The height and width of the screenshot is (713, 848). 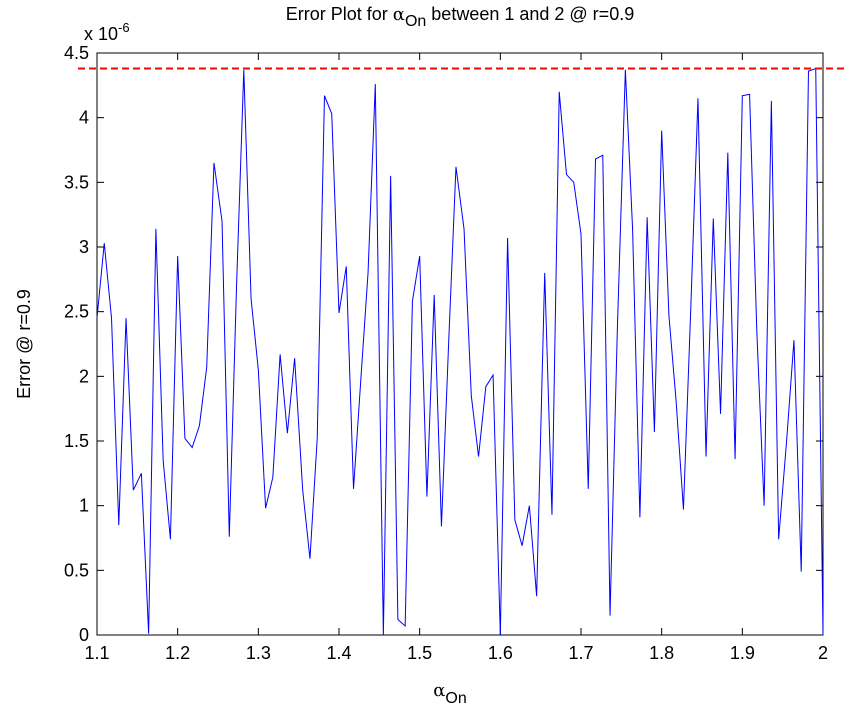 I want to click on scale-label: x 10-6, so click(x=107, y=32).